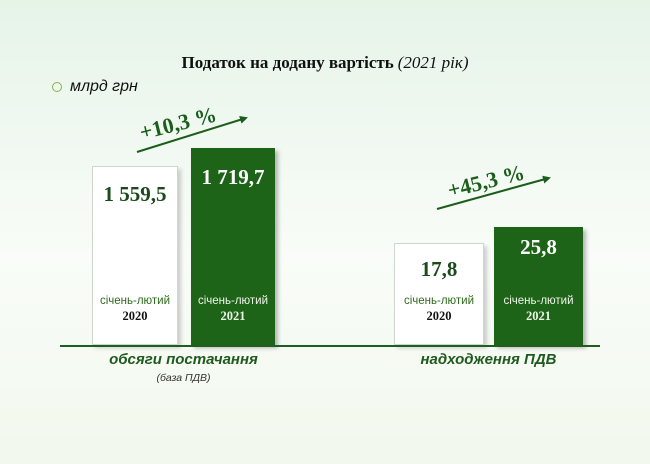  What do you see at coordinates (233, 246) in the screenshot?
I see `bar-supply-2021` at bounding box center [233, 246].